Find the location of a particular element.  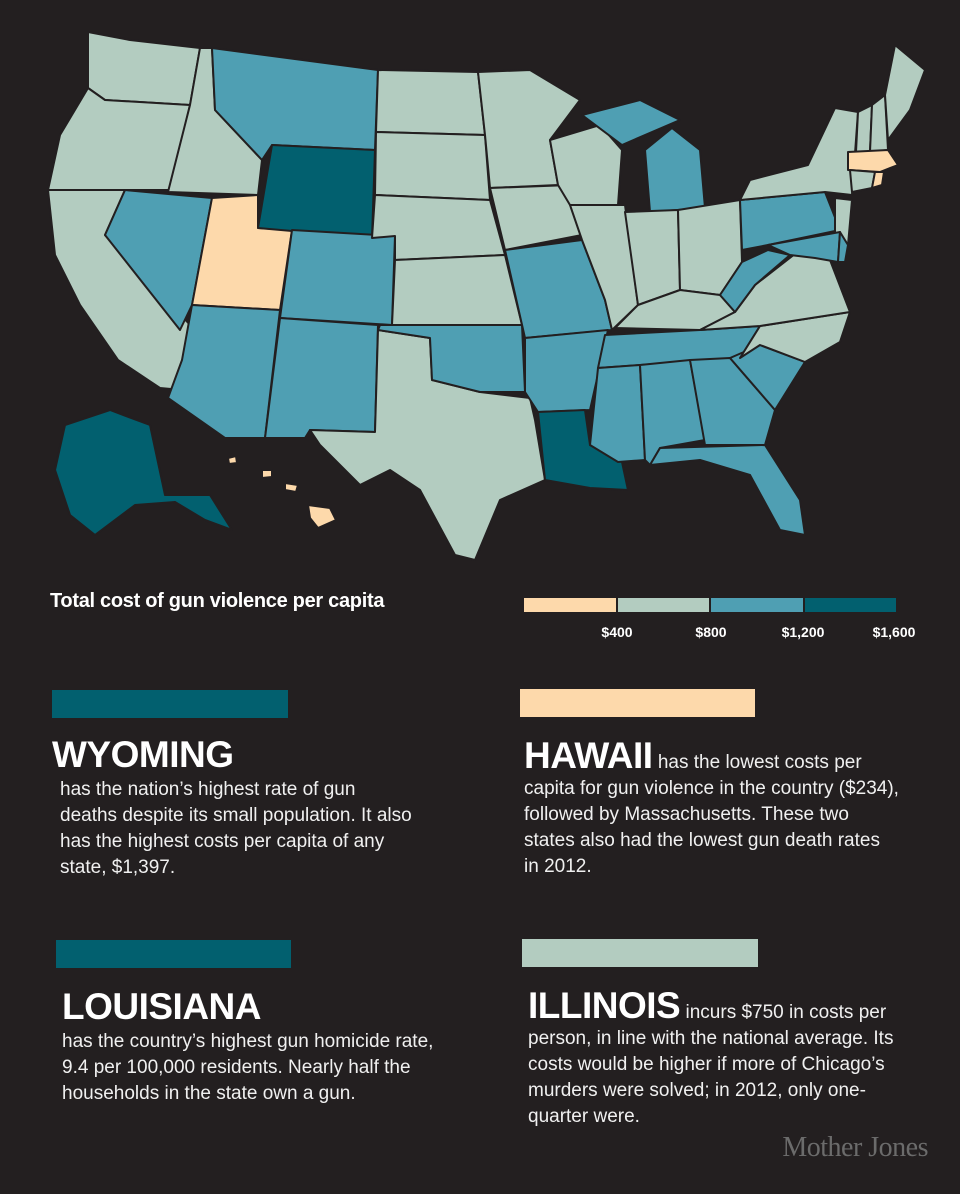

state-GA is located at coordinates (732, 401).